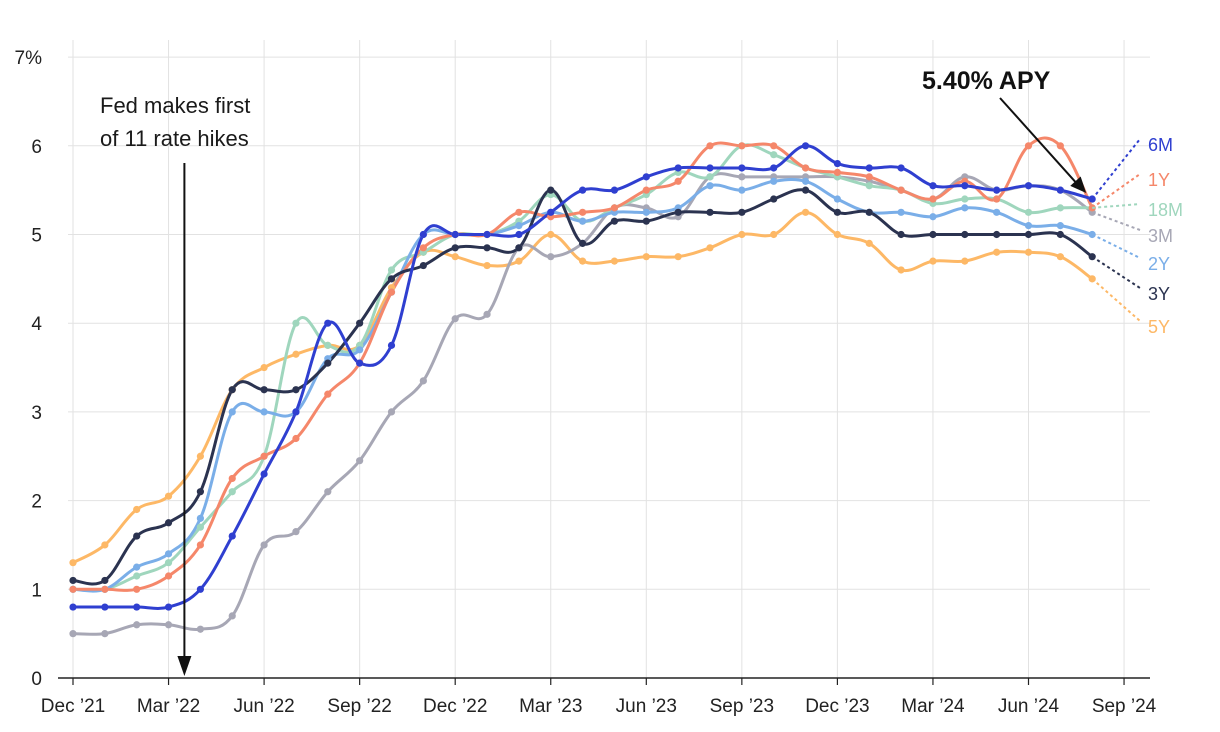 The width and height of the screenshot is (1220, 732). I want to click on x-tick-label: Dec ’21, so click(73, 706).